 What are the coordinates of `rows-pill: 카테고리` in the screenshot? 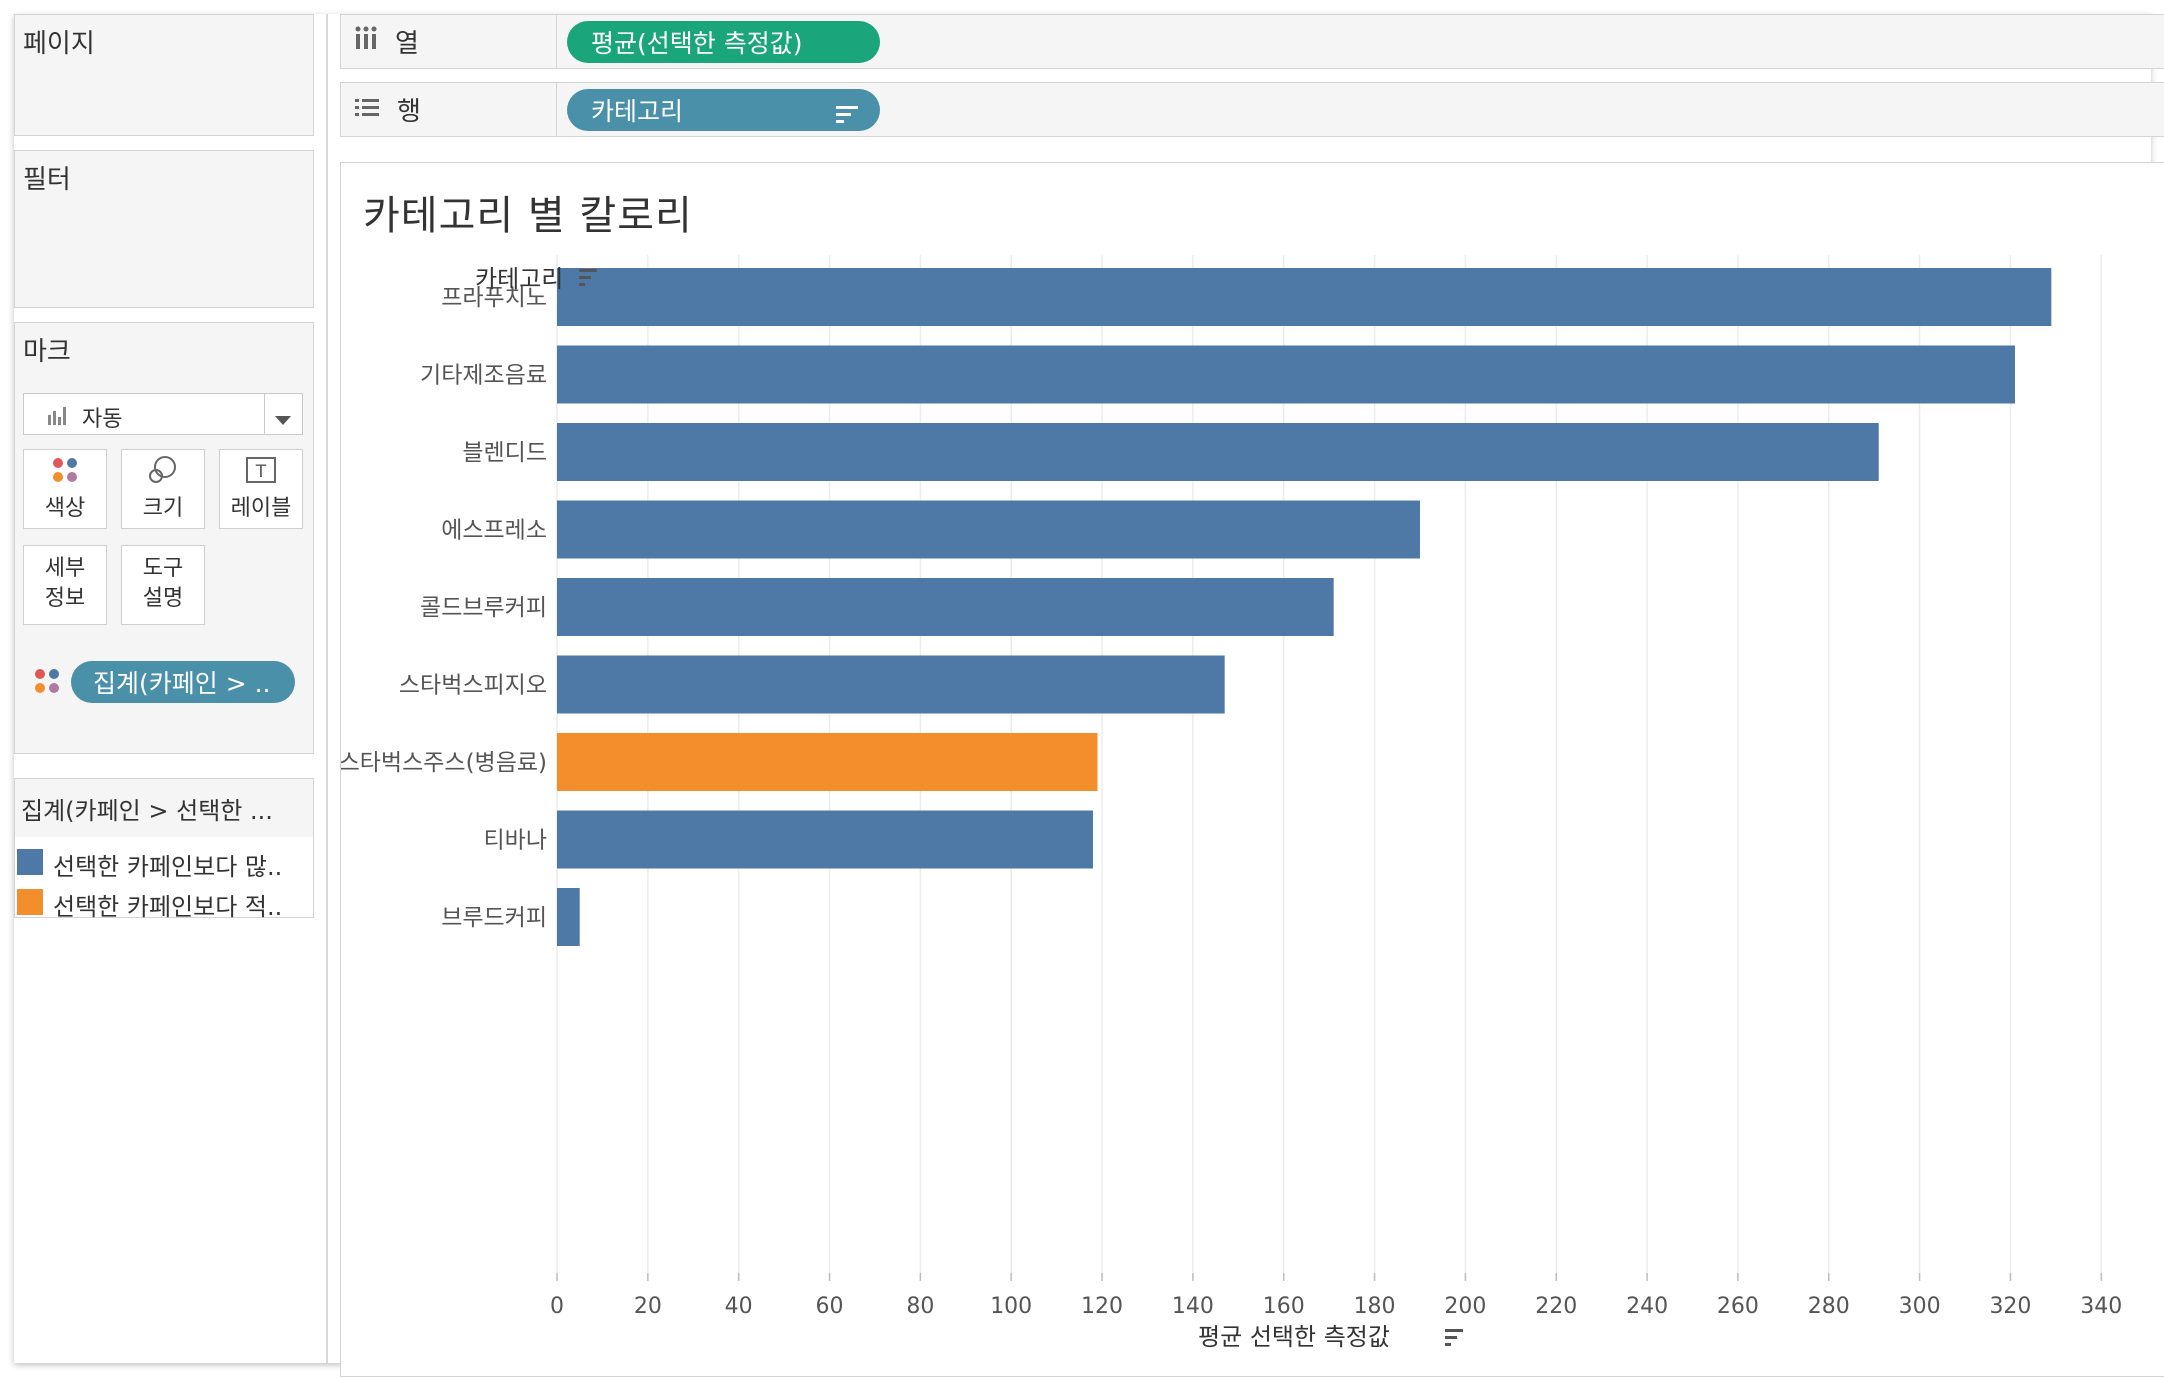 It's located at (723, 110).